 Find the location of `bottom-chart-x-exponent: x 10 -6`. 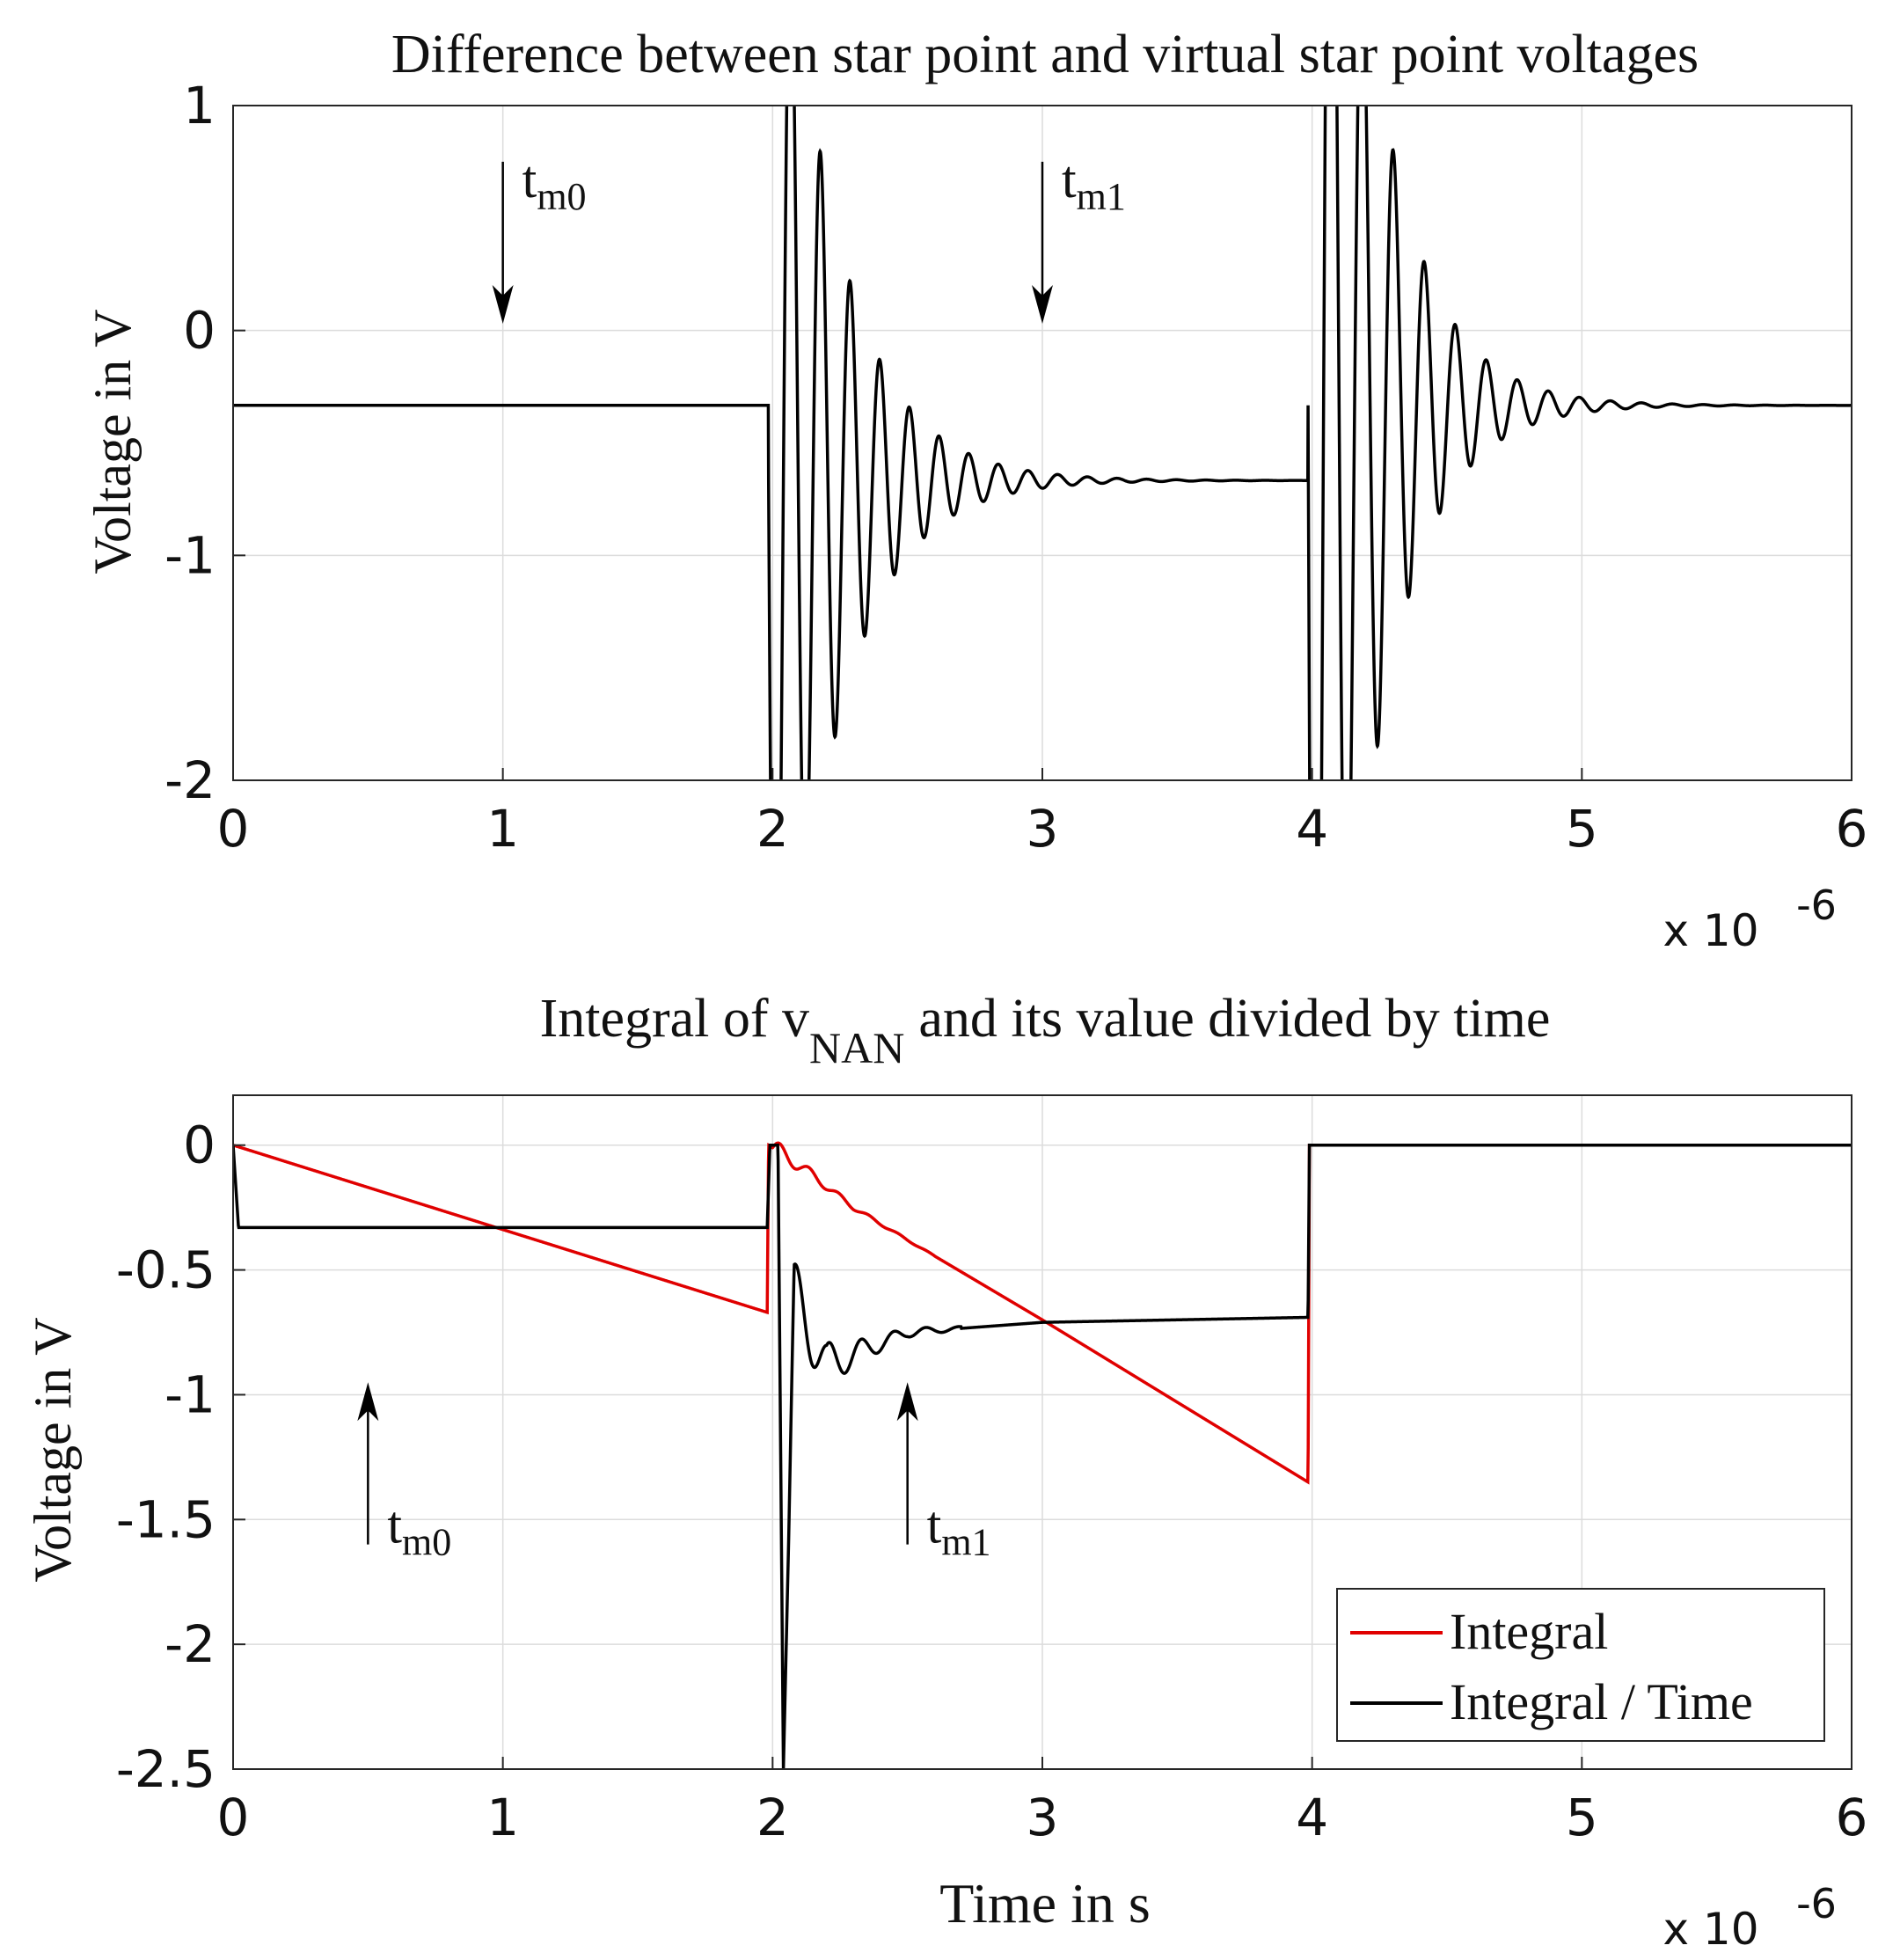

bottom-chart-x-exponent: x 10 -6 is located at coordinates (1749, 1918).